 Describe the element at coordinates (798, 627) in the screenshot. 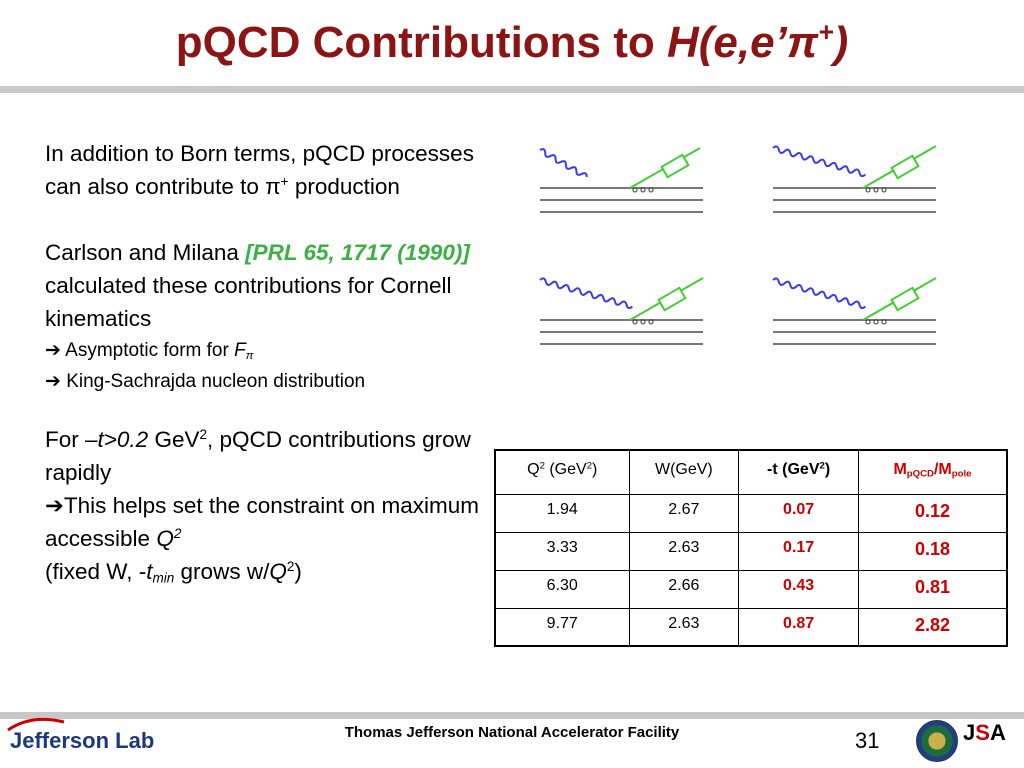

I see `cell-t: 0.87` at that location.